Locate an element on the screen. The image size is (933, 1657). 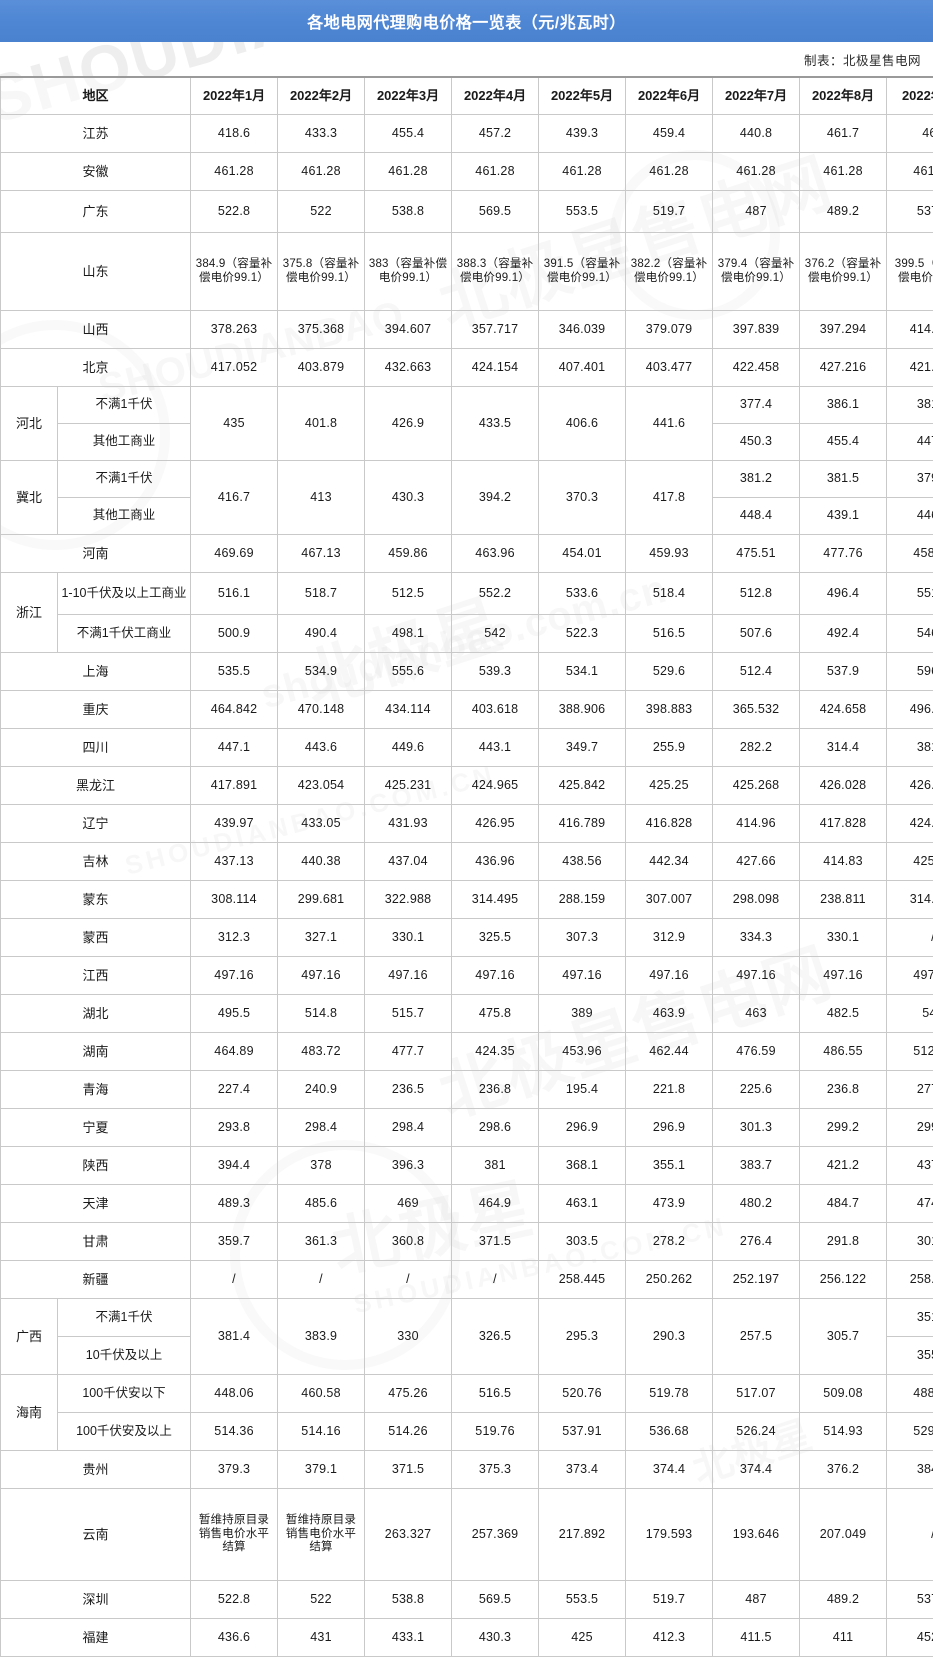
column-header-2022-03: 2022年3月 is located at coordinates (408, 96).